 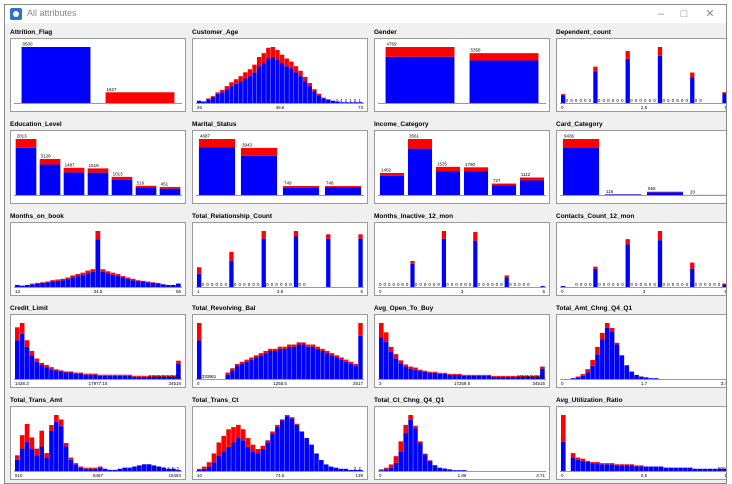 I want to click on attribute-panel: Gender 4769 5358, so click(x=460, y=70).